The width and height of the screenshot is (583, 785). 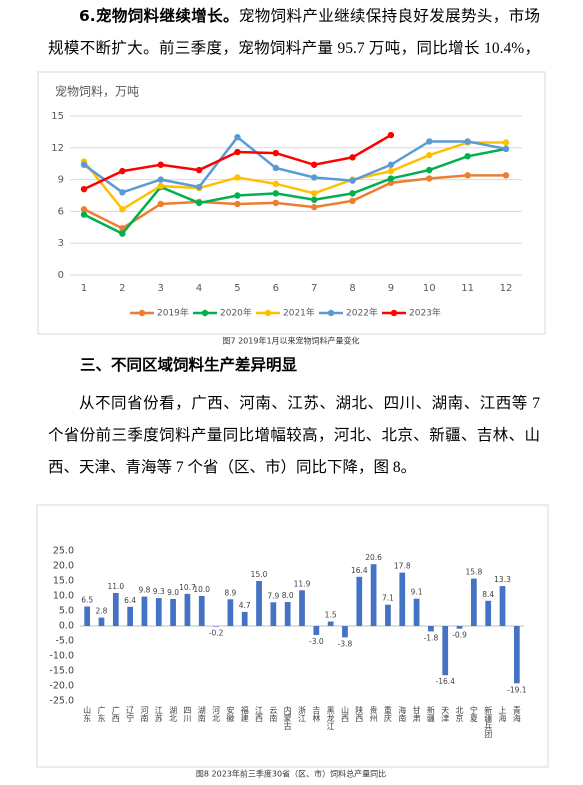 I want to click on value-label: 8.9, so click(x=230, y=592).